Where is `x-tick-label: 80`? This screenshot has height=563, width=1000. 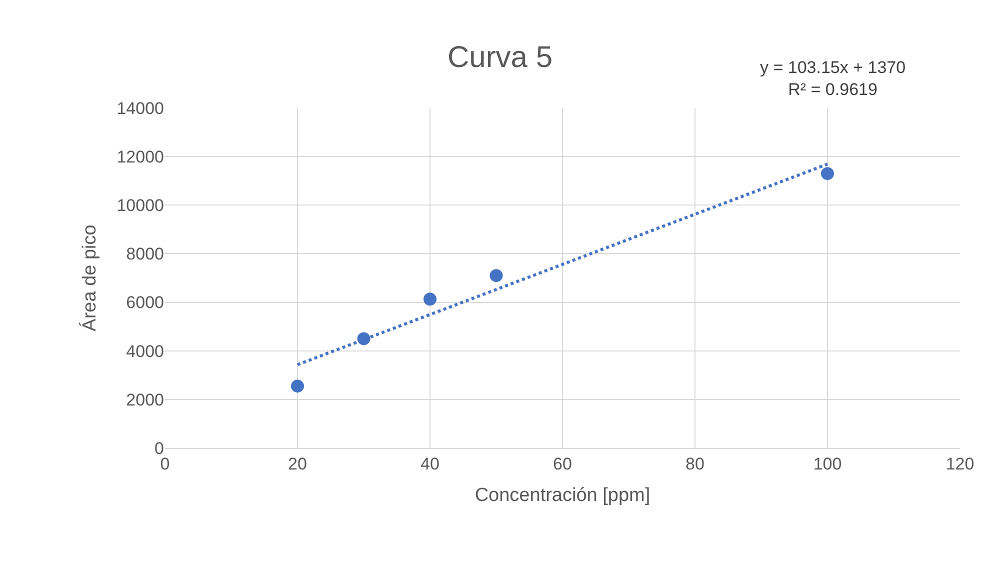
x-tick-label: 80 is located at coordinates (695, 464).